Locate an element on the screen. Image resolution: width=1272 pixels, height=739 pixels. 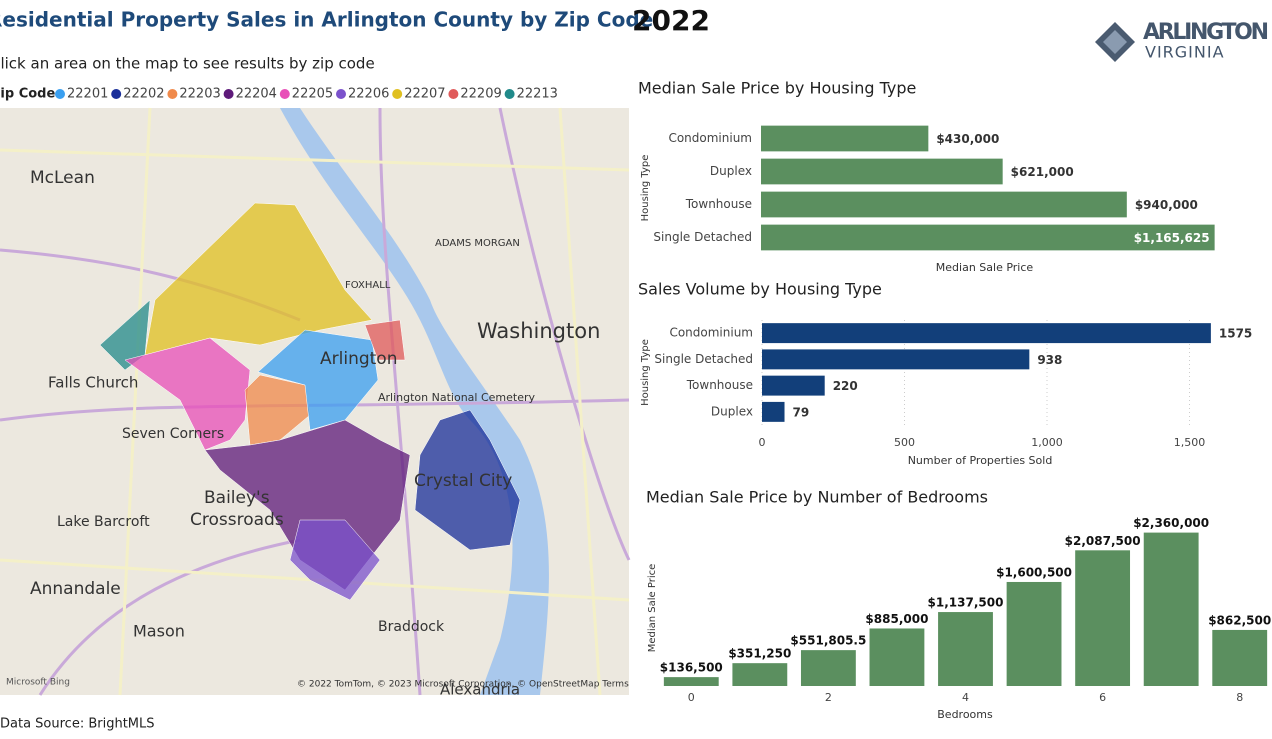
map-brand: Microsoft Bing is located at coordinates (38, 683).